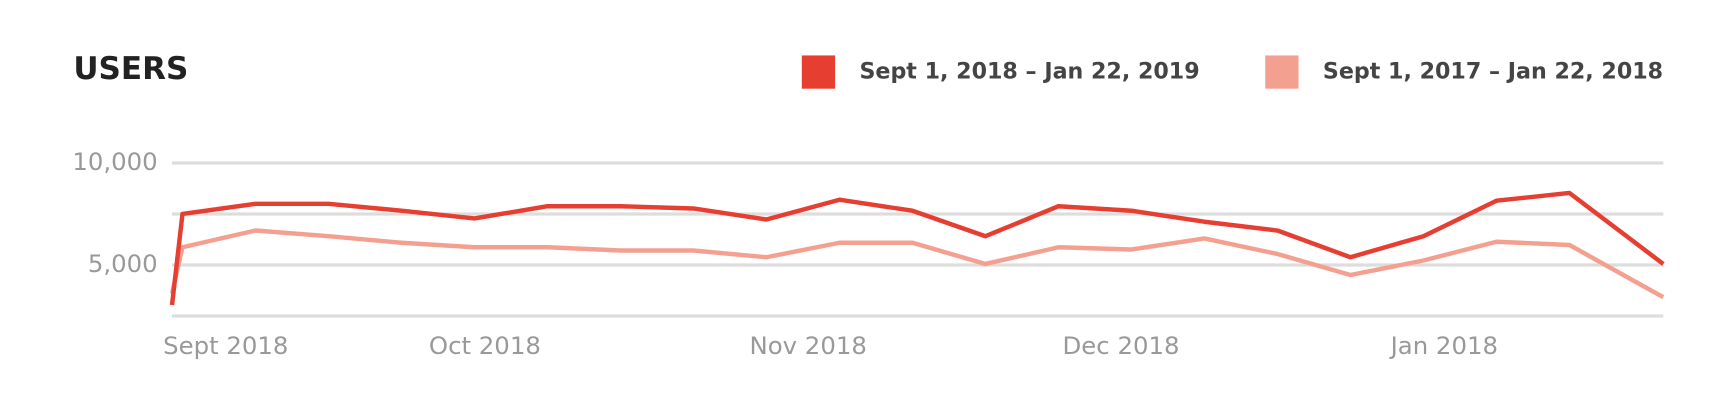  What do you see at coordinates (114, 161) in the screenshot?
I see `y-tick-label: 10,000` at bounding box center [114, 161].